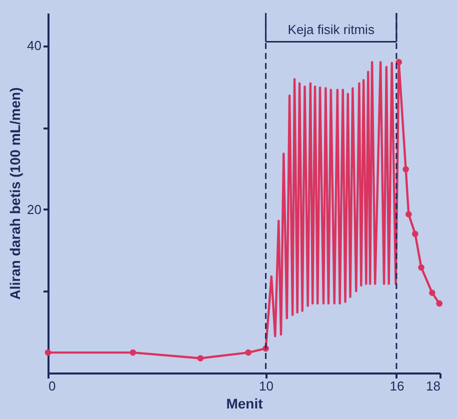 Image resolution: width=457 pixels, height=419 pixels. What do you see at coordinates (245, 404) in the screenshot?
I see `x-axis-title: Menit` at bounding box center [245, 404].